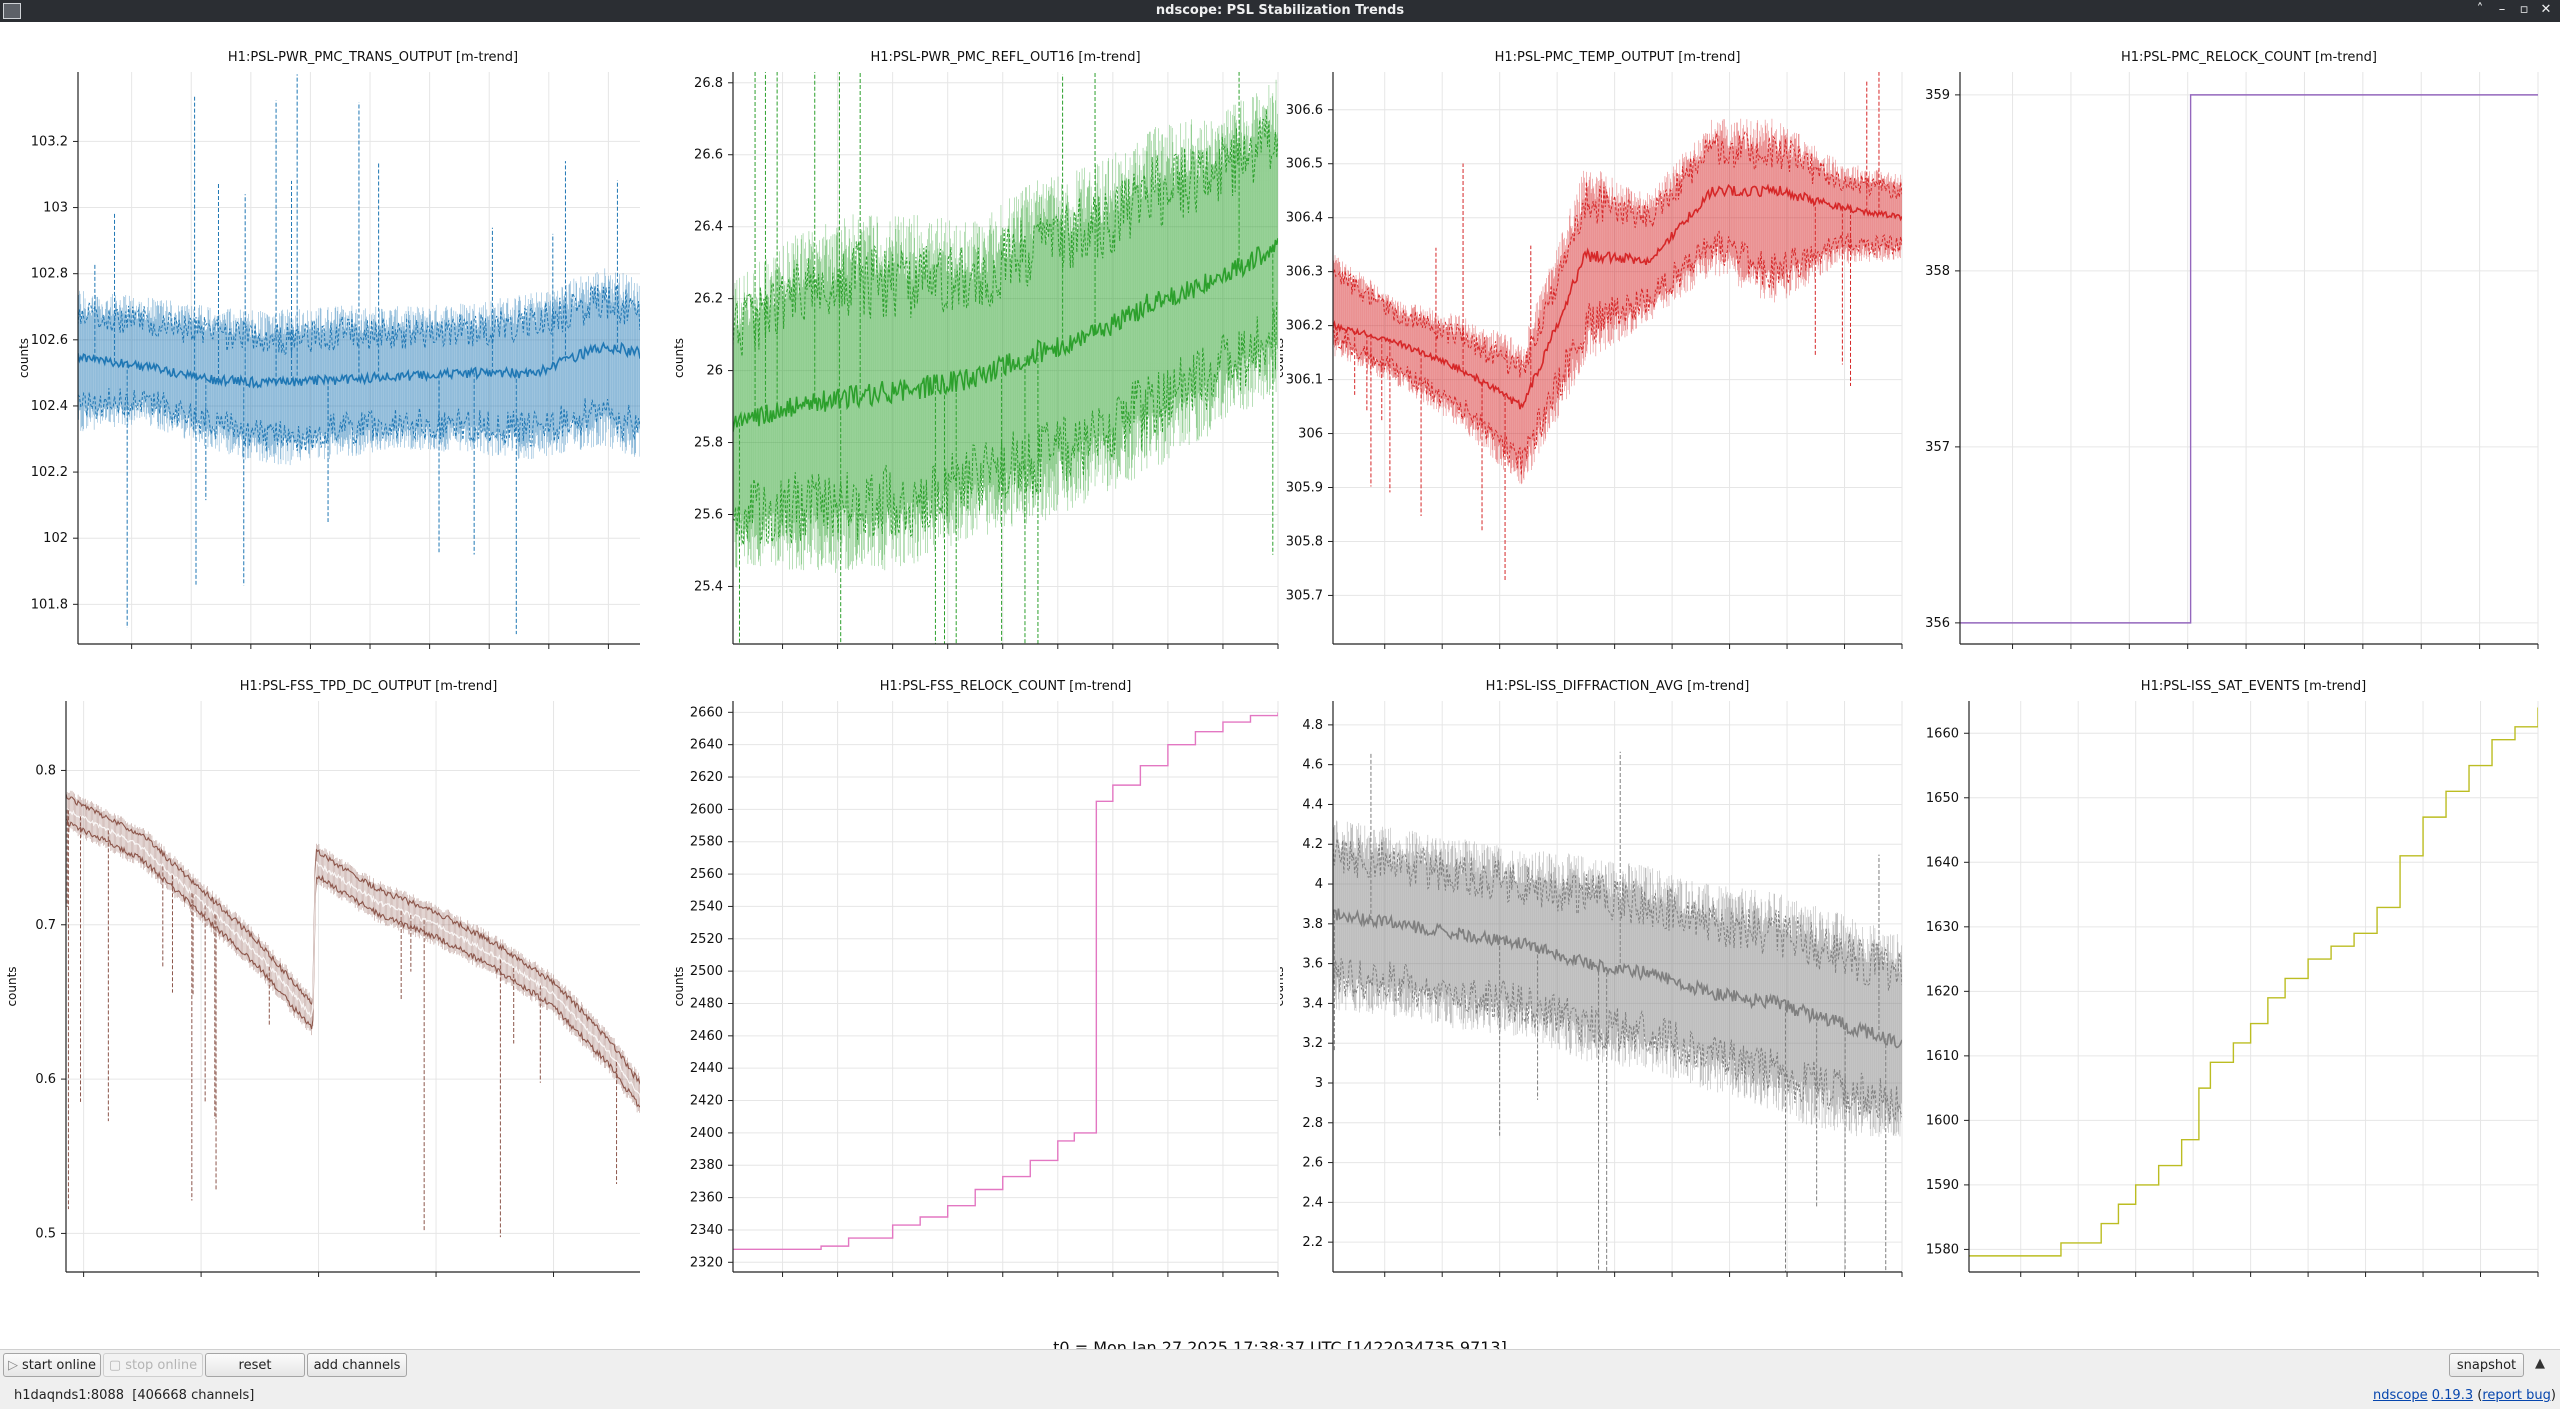 The width and height of the screenshot is (2560, 1409). Describe the element at coordinates (1304, 595) in the screenshot. I see `y-tick-label: 305.7` at that location.